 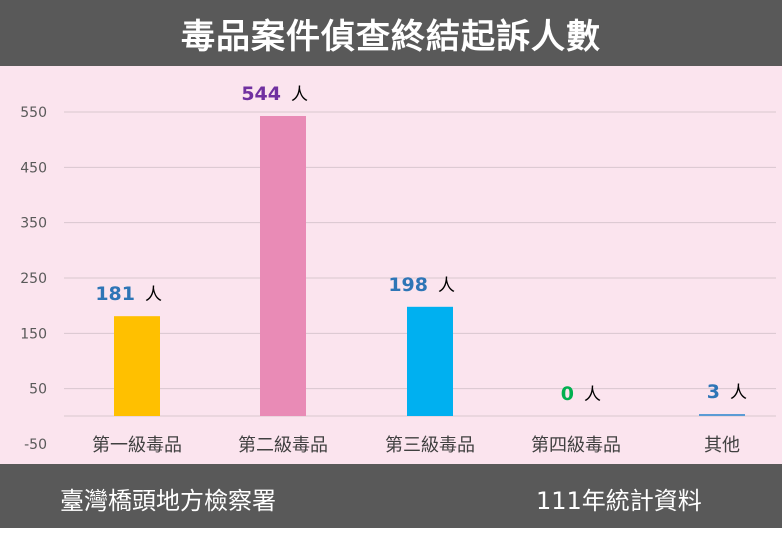 I want to click on y-tick-label: 250, so click(x=33, y=279).